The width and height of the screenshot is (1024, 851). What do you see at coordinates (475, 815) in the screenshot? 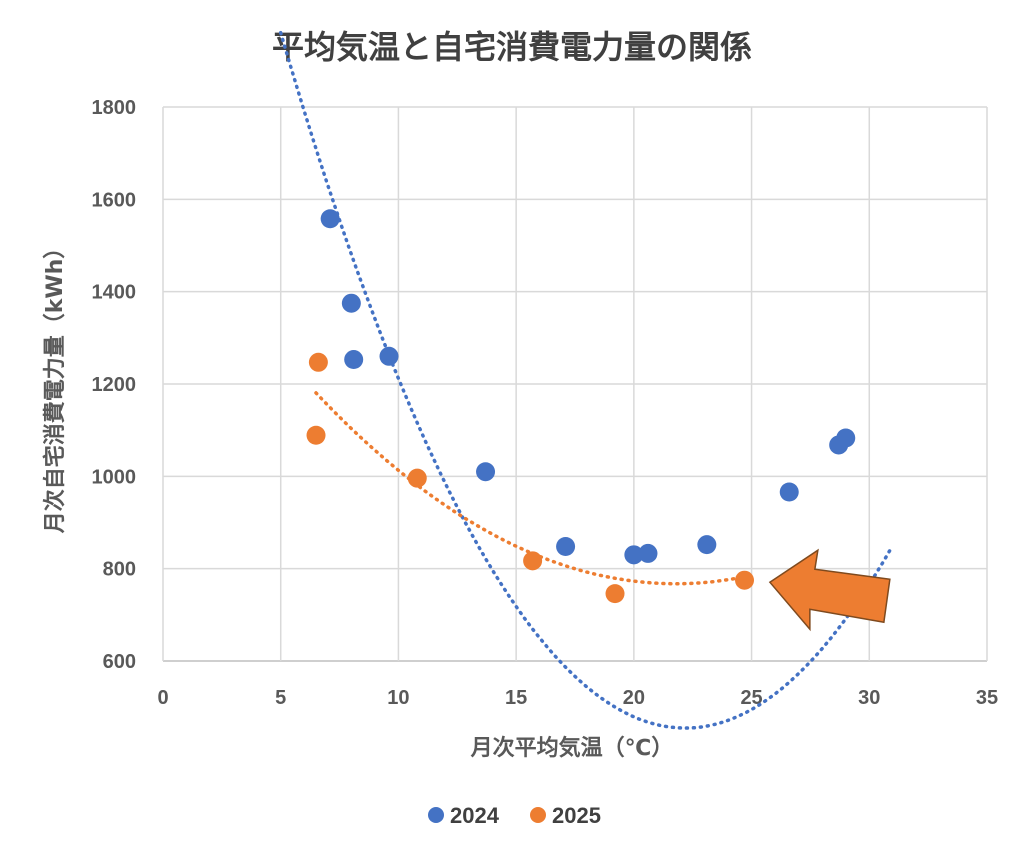
I see `legend-label: 2024` at bounding box center [475, 815].